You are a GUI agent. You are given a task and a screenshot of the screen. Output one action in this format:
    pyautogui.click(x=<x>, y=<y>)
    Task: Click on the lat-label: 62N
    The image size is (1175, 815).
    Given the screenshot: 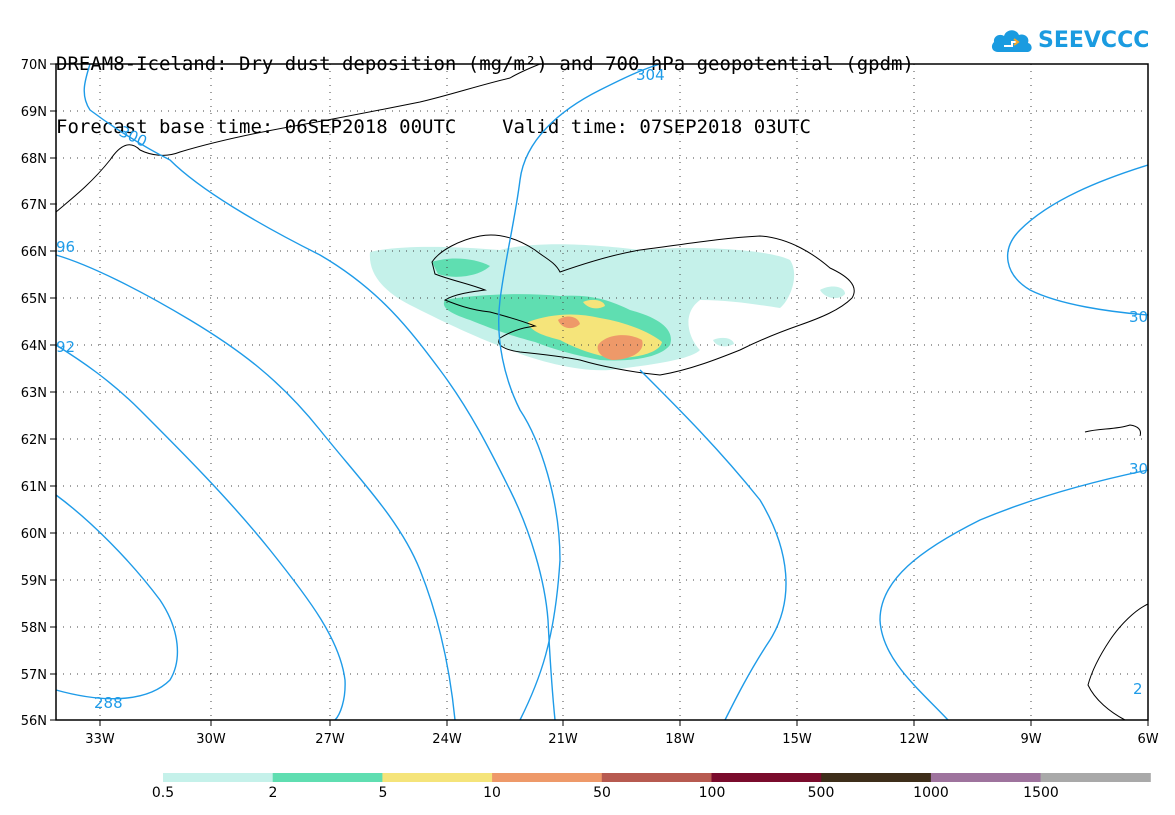 What is the action you would take?
    pyautogui.click(x=34, y=440)
    